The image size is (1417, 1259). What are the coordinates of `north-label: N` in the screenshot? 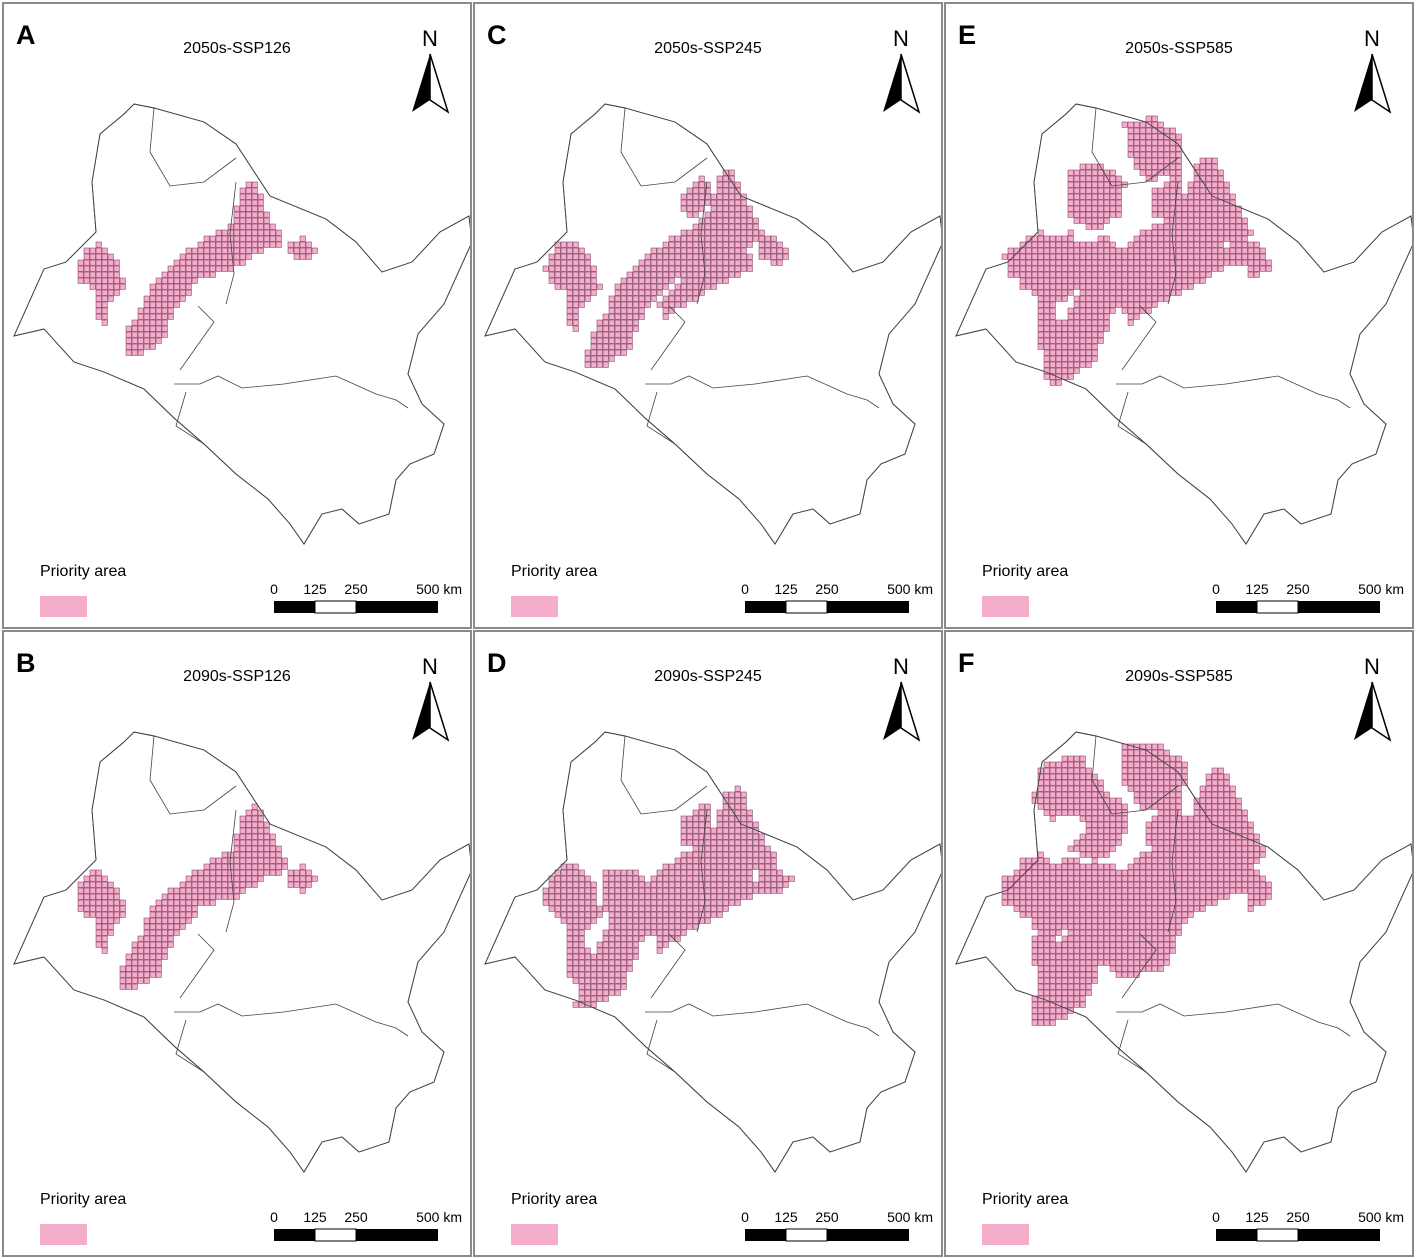 It's located at (901, 666).